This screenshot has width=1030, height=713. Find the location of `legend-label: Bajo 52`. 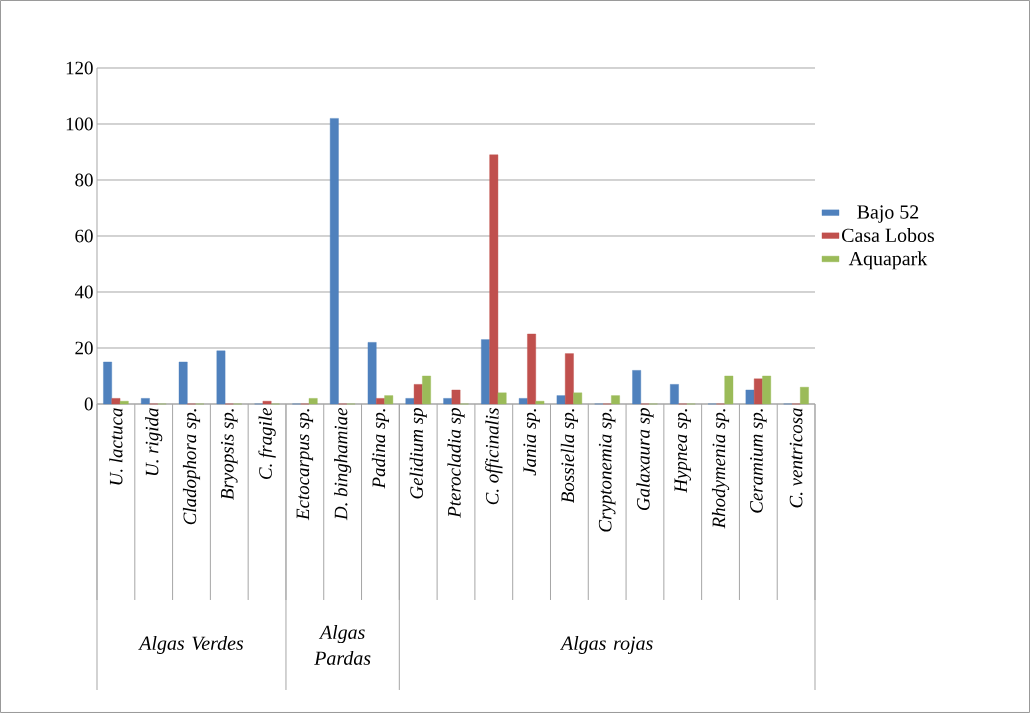

legend-label: Bajo 52 is located at coordinates (888, 214).